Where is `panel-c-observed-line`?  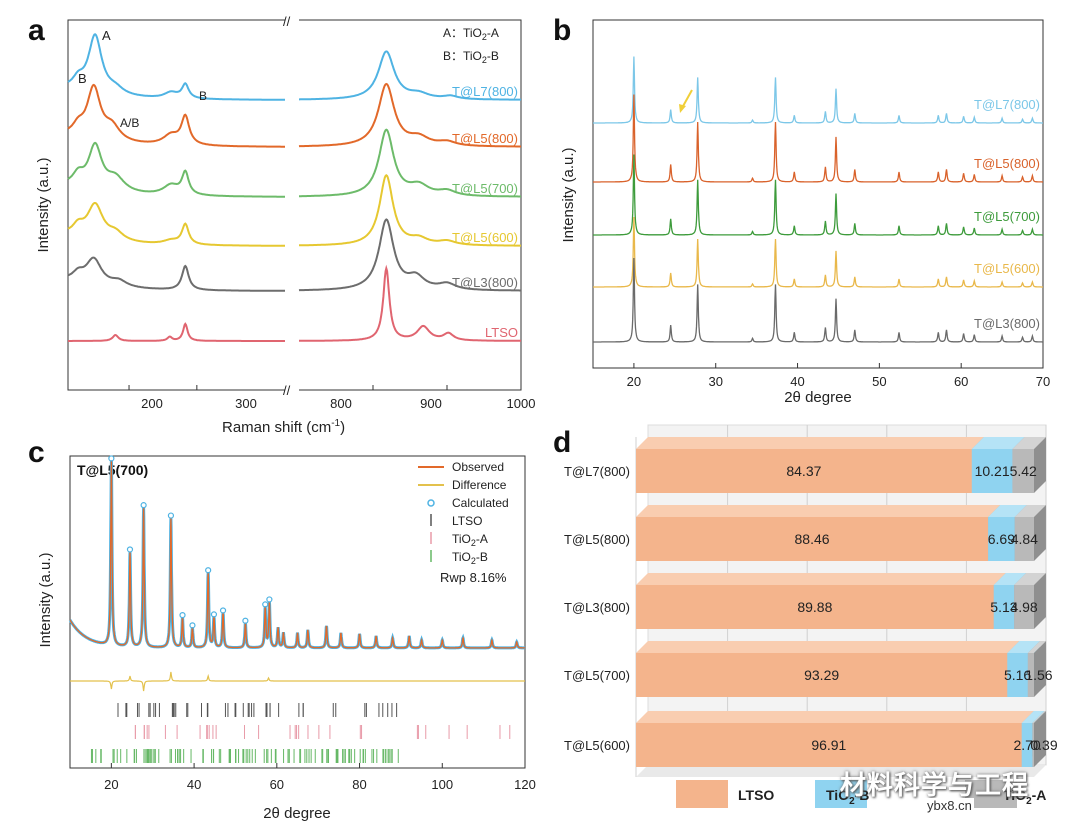 panel-c-observed-line is located at coordinates (297, 554).